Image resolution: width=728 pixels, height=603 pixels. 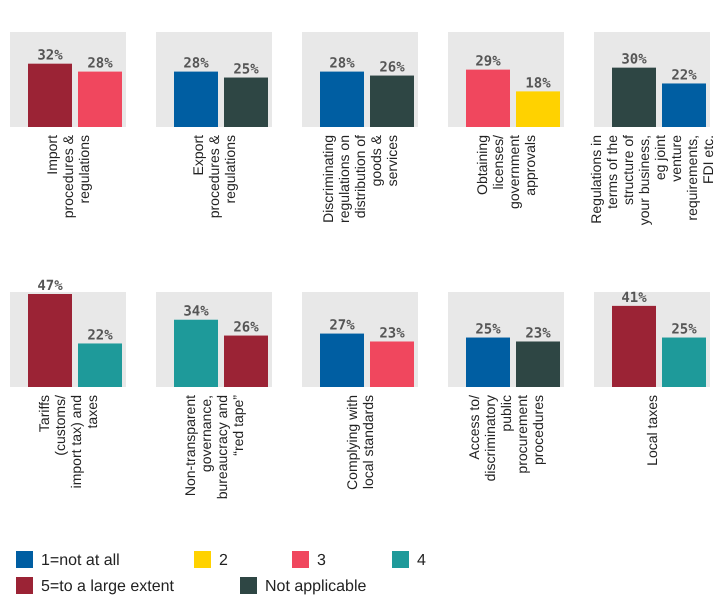 What do you see at coordinates (214, 447) in the screenshot?
I see `text: Non-transparent governance, bureaucracy and “red tape”` at bounding box center [214, 447].